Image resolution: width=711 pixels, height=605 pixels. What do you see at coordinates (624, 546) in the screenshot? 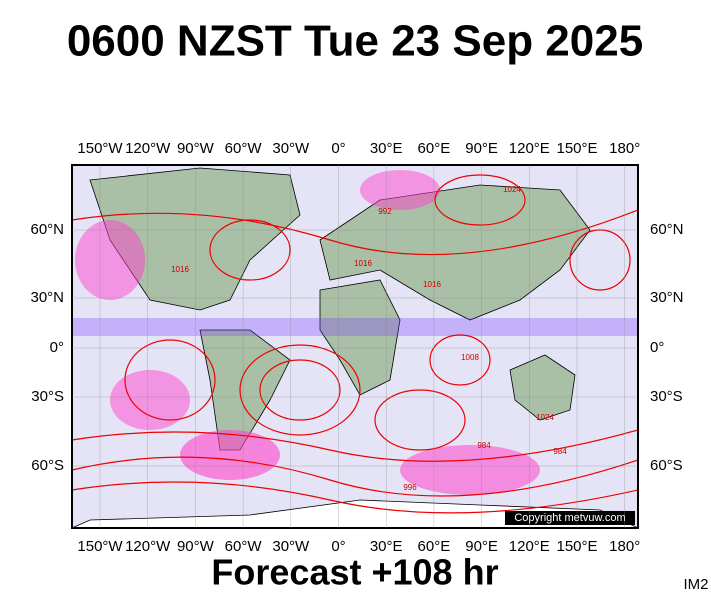
I see `lon-label-bottom: 180°` at bounding box center [624, 546].